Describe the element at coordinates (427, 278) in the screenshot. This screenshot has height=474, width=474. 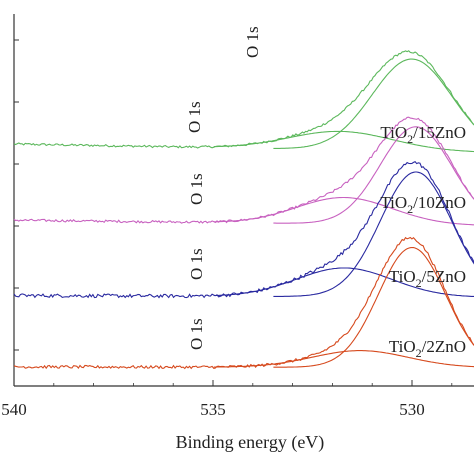
I see `series-label: TiO2/5ZnO` at that location.